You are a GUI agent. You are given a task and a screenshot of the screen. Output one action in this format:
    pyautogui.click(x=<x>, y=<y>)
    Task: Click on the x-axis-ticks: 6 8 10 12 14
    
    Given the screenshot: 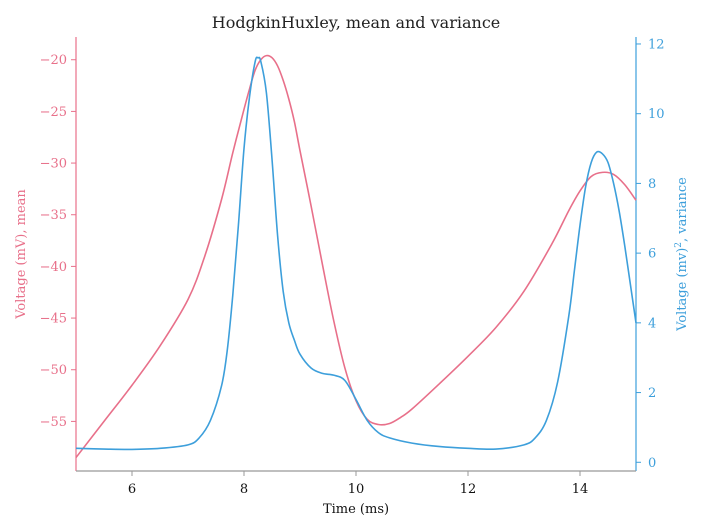 What is the action you would take?
    pyautogui.click(x=358, y=484)
    